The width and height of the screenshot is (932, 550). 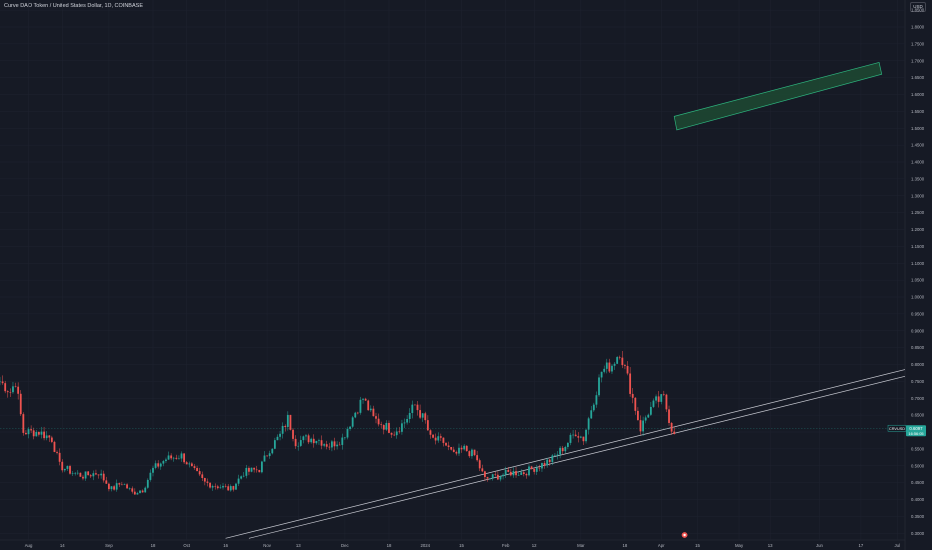 I want to click on price-tick-label: 1.0000, so click(x=918, y=297).